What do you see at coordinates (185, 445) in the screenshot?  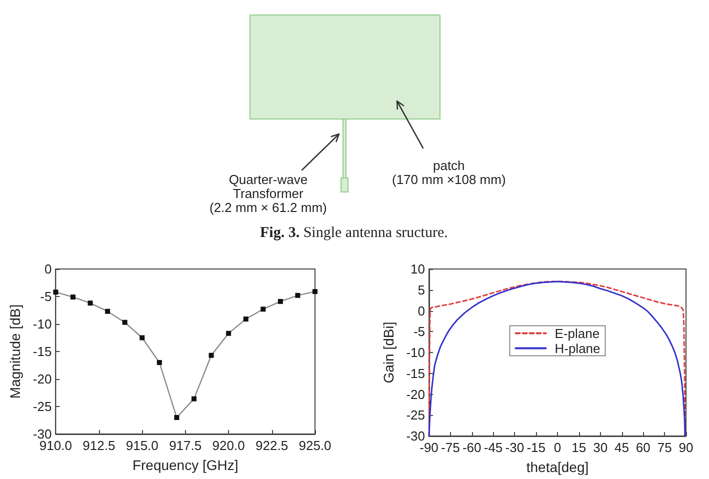 I see `x-tick-label: 917.5` at bounding box center [185, 445].